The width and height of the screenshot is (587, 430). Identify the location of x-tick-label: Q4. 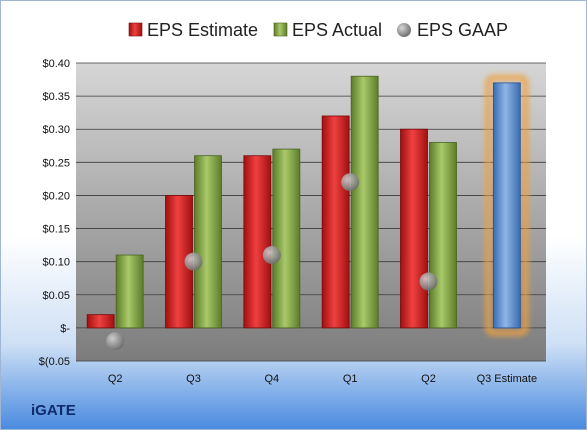
(271, 379).